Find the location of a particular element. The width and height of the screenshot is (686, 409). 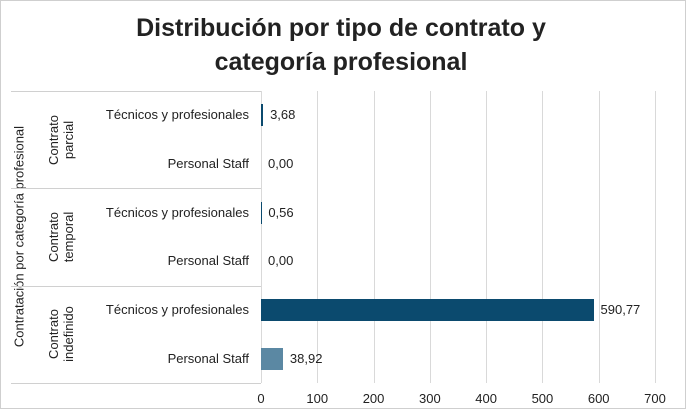

x-tick-label: 500 is located at coordinates (542, 398).